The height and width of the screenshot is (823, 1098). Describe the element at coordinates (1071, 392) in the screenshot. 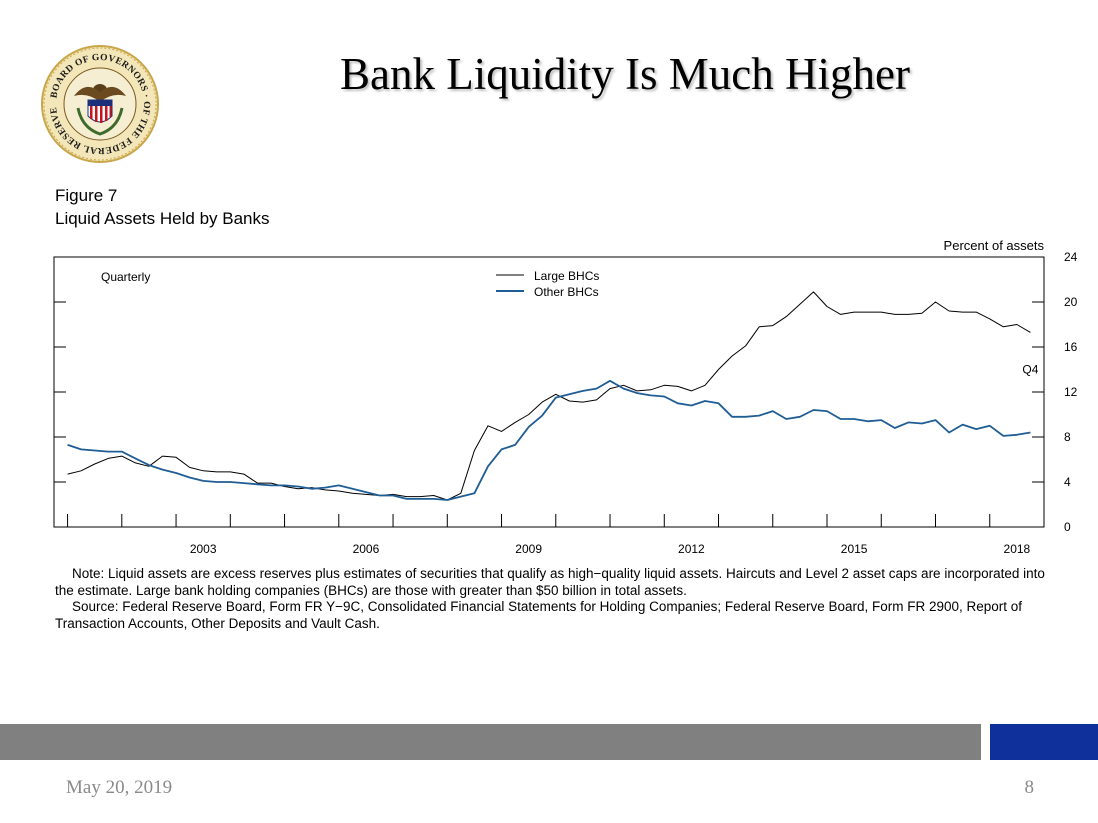

I see `y-tick-label: 12` at that location.